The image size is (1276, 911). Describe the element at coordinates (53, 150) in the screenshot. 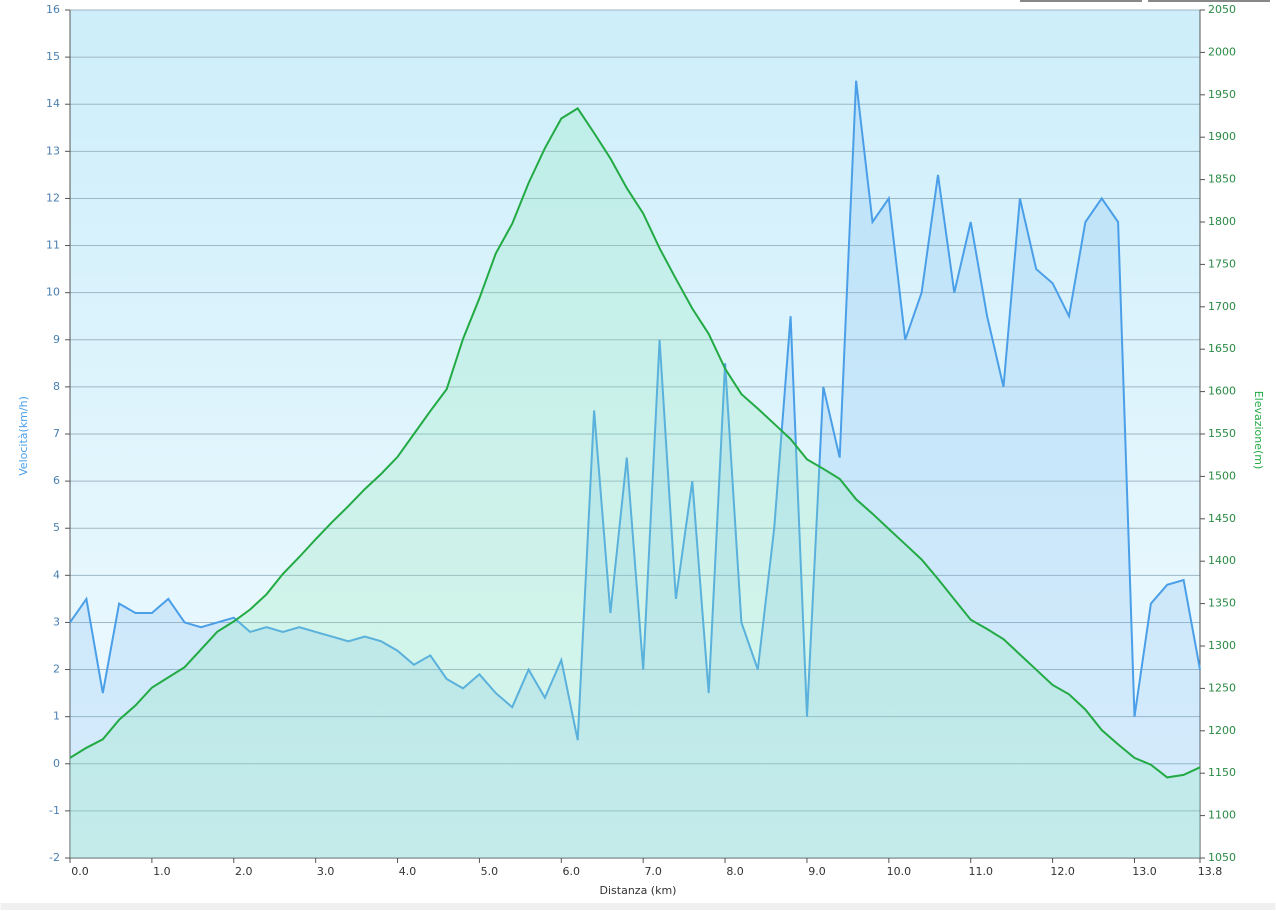

I see `y-tick-label: 13` at that location.